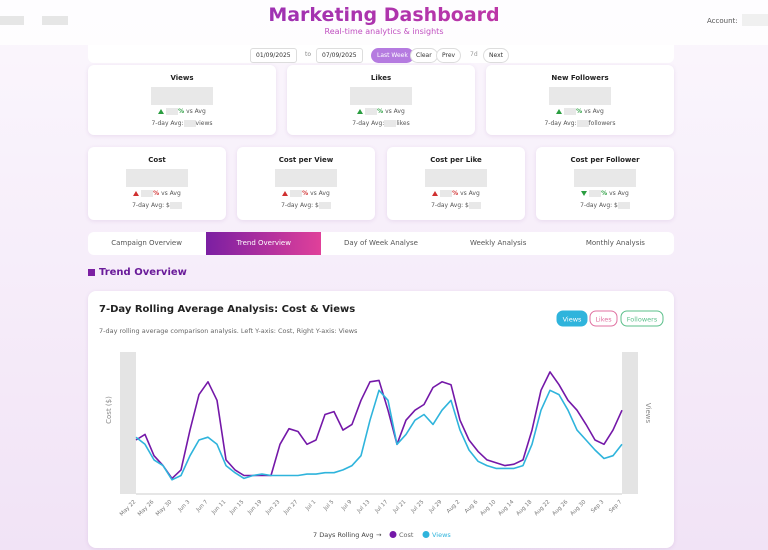 This screenshot has height=550, width=768. I want to click on x-tick-label: Sep 7, so click(616, 507).